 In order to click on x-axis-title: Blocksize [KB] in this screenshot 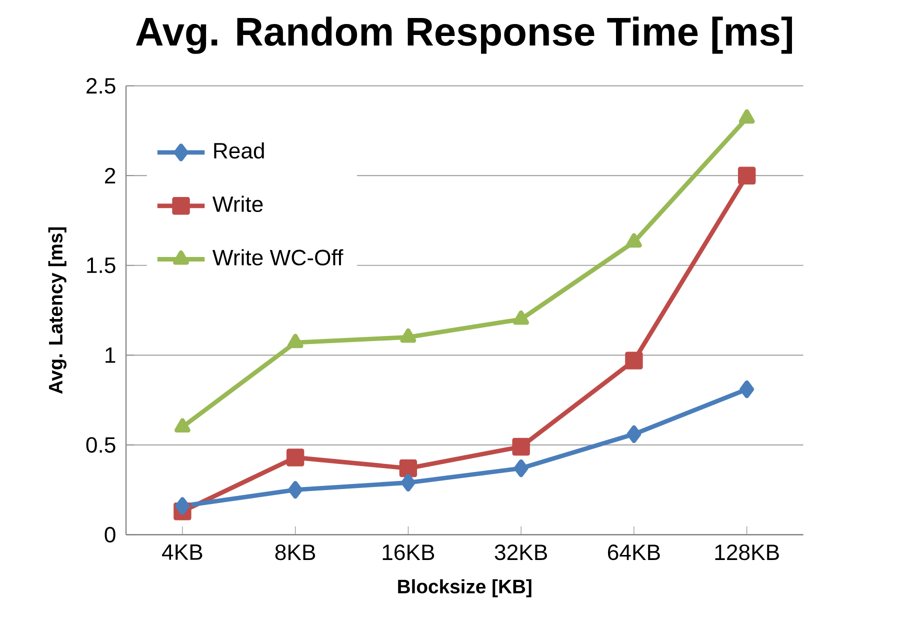, I will do `click(465, 588)`.